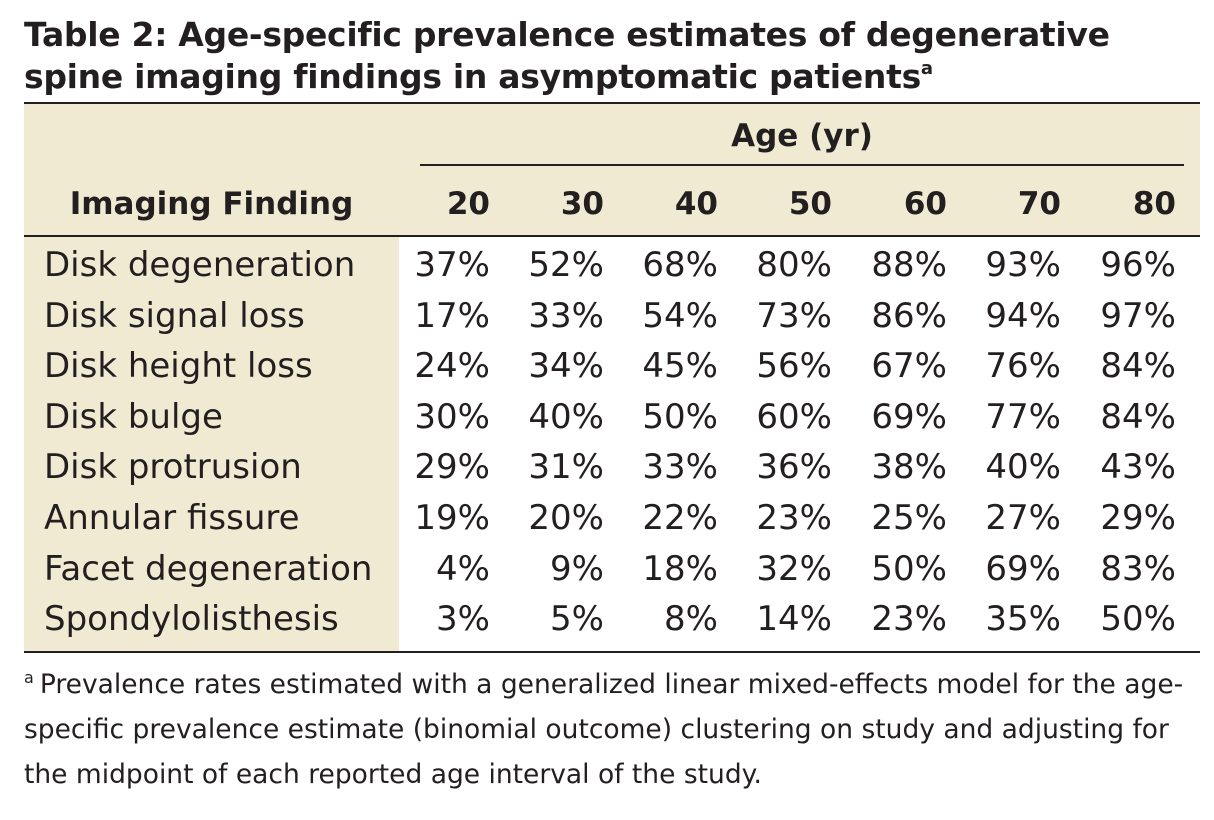 This screenshot has height=820, width=1214. What do you see at coordinates (1023, 416) in the screenshot?
I see `prevalence-cell: 77%` at bounding box center [1023, 416].